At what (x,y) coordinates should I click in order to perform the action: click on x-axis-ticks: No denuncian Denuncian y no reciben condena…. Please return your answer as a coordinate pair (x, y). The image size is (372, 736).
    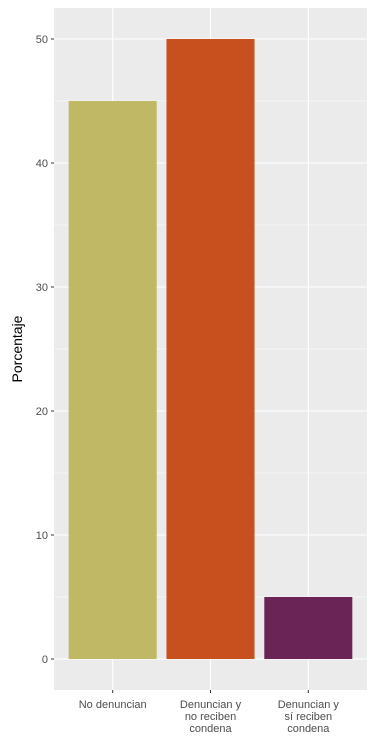
    Looking at the image, I should click on (209, 712).